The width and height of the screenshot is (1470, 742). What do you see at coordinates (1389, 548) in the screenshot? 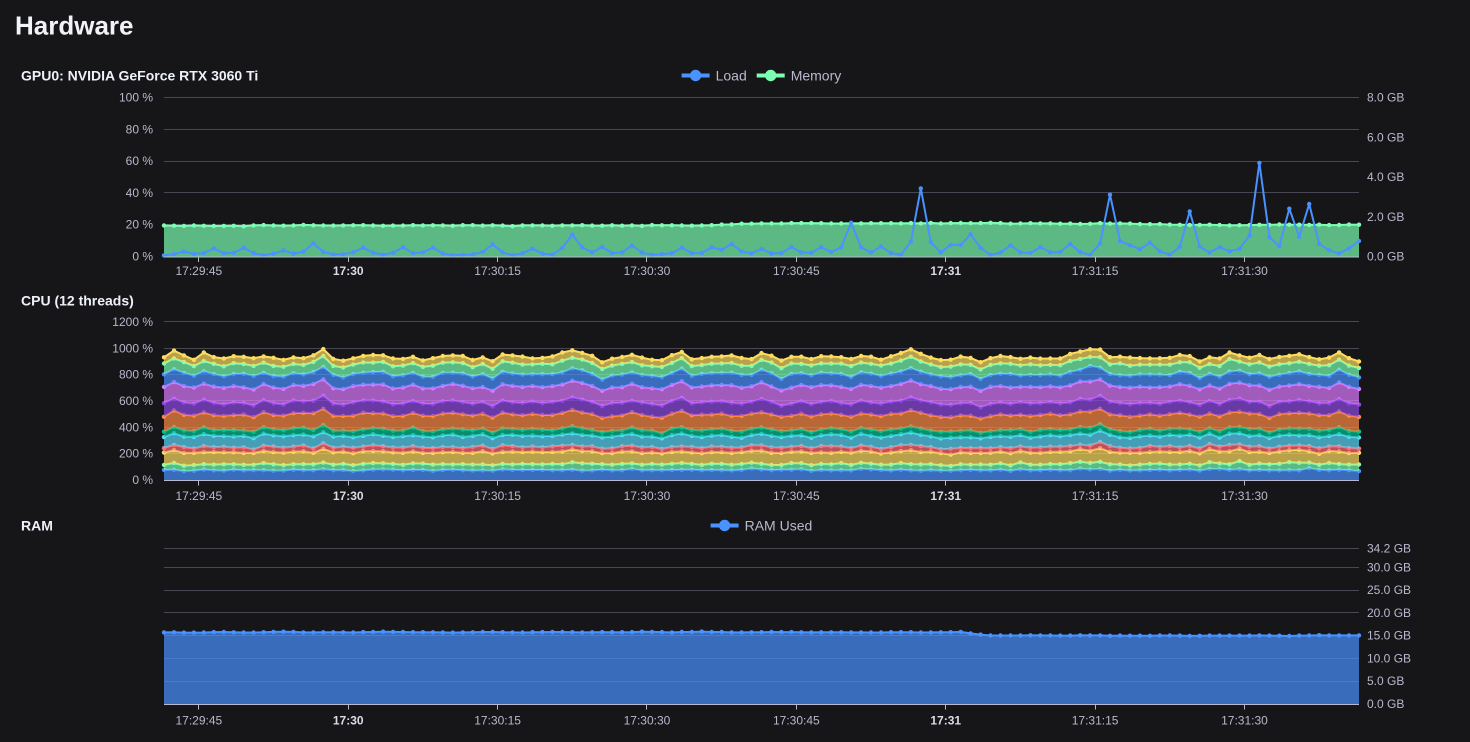
I see `svg-text: 34.2 GB` at bounding box center [1389, 548].